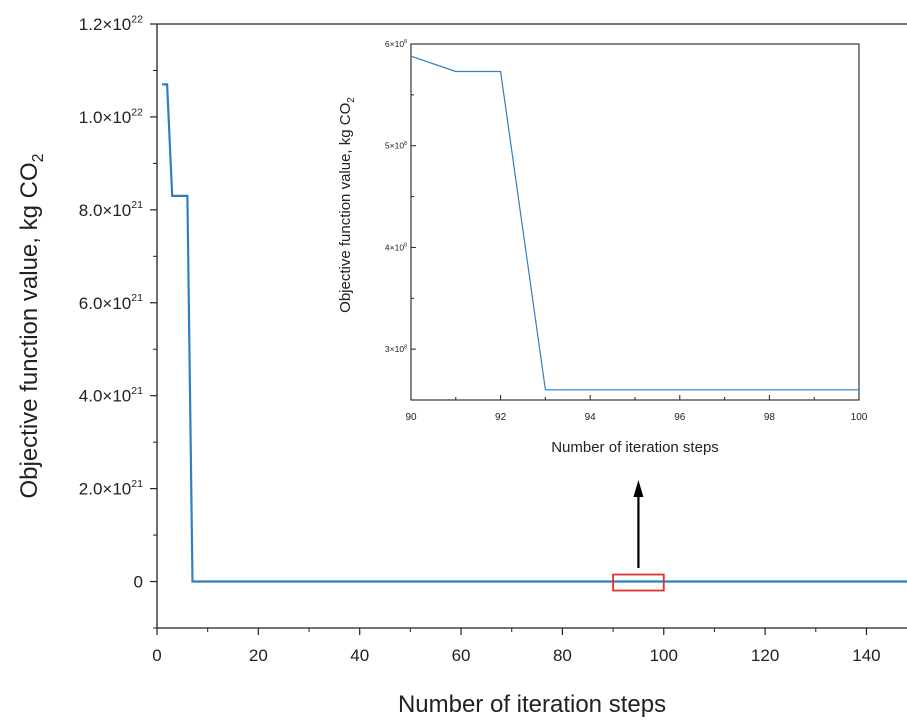 Image resolution: width=907 pixels, height=720 pixels. I want to click on inset-x-tick-label: 94, so click(591, 417).